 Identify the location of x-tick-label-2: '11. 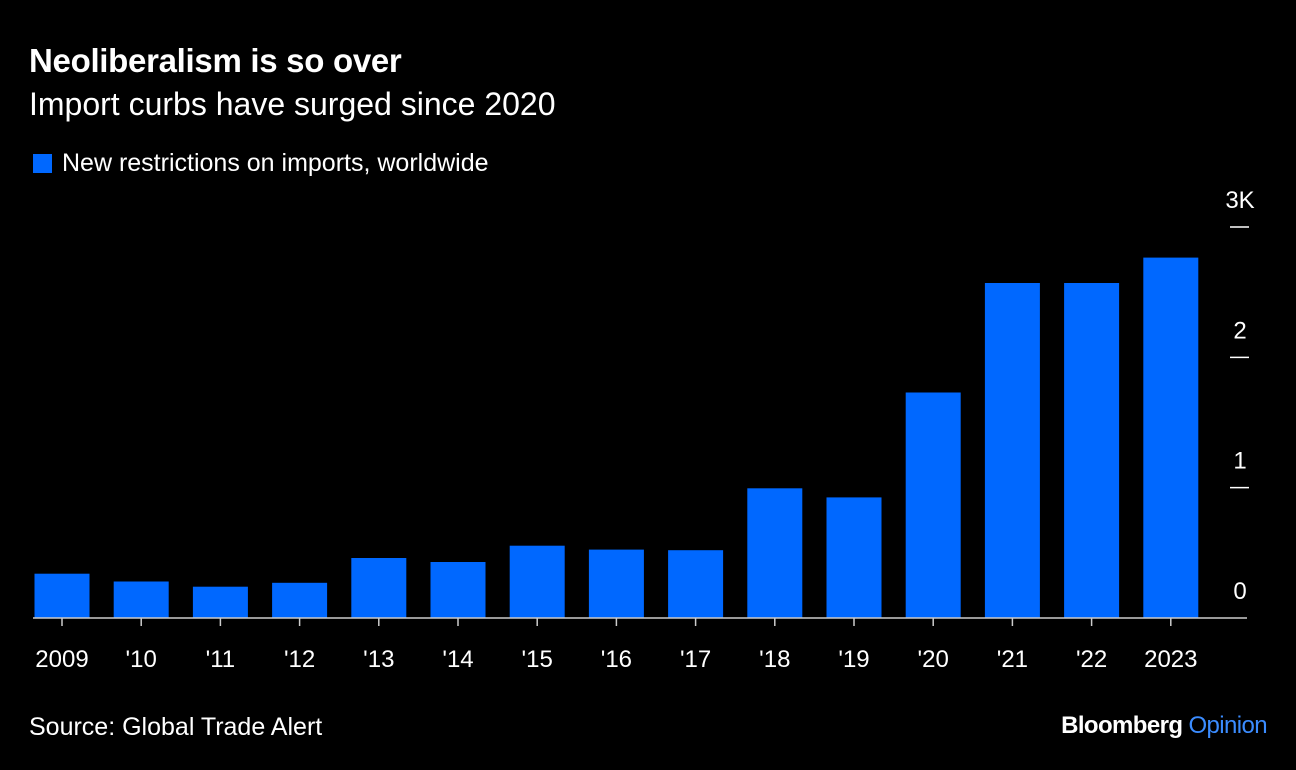
(221, 659).